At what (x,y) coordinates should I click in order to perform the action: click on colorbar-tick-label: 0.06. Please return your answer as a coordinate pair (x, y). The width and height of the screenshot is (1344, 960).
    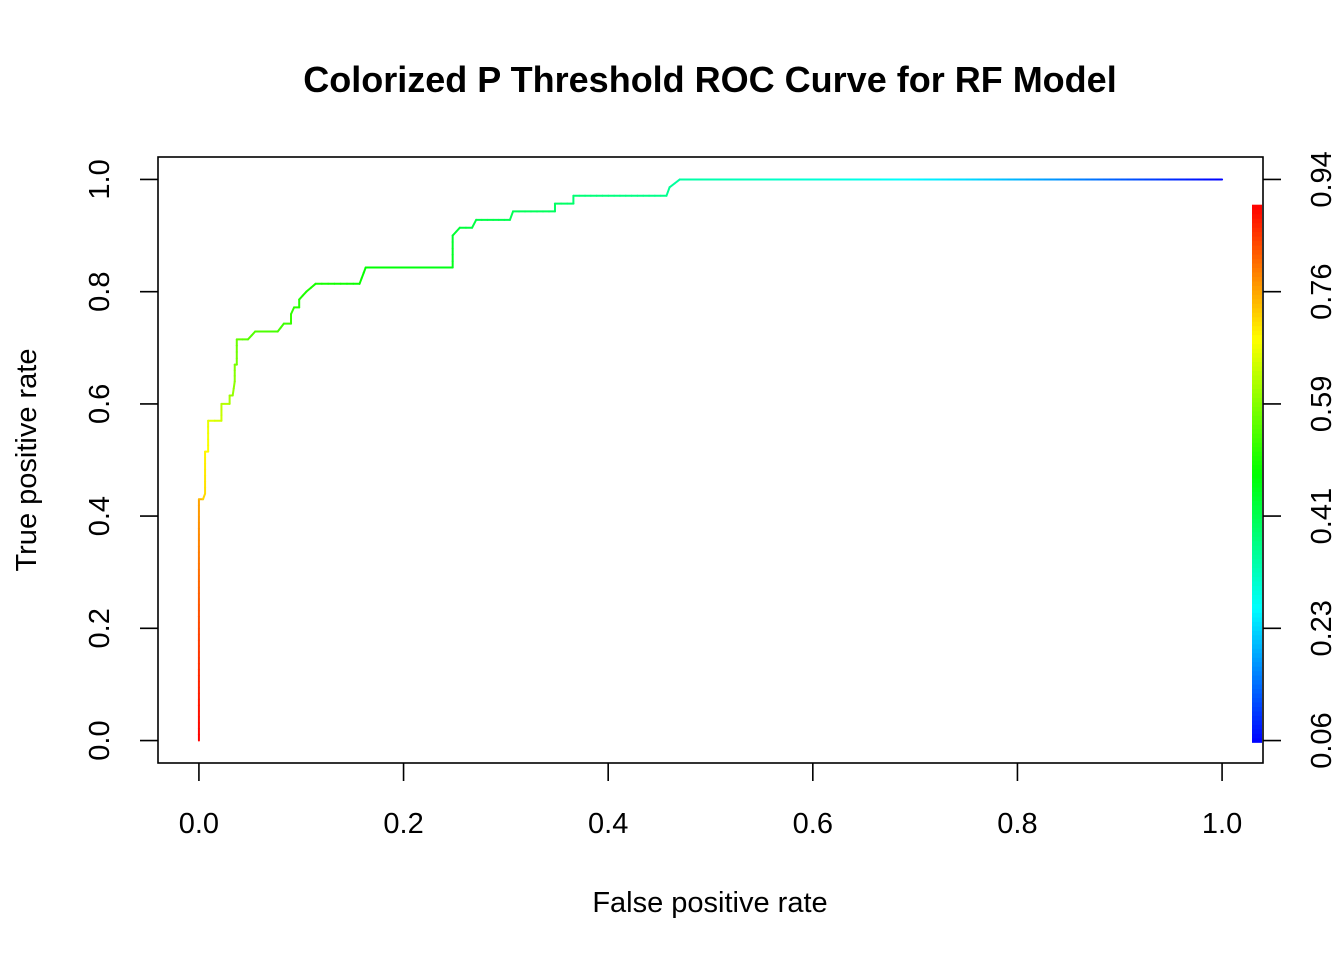
    Looking at the image, I should click on (1322, 740).